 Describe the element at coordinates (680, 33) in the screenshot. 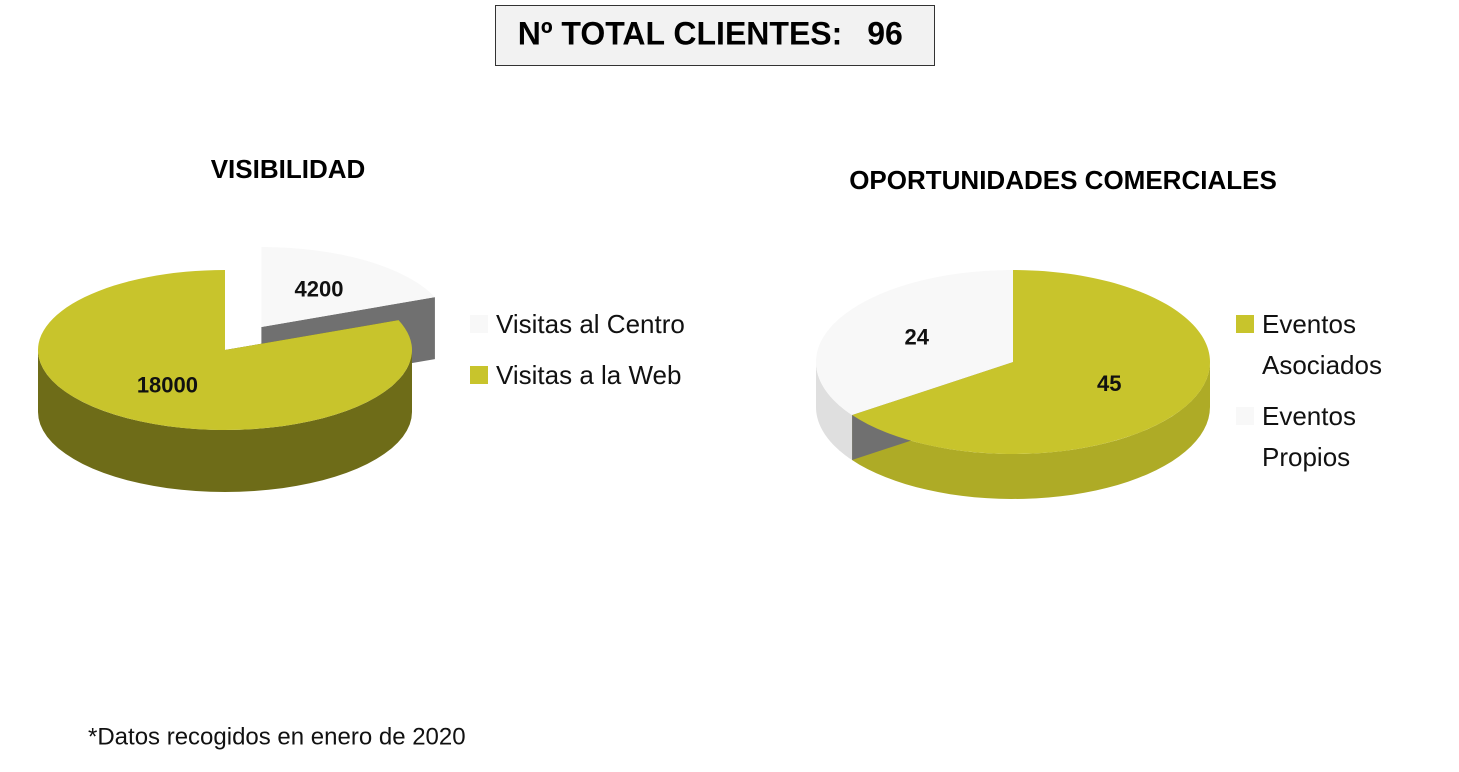

I see `header-label: Nº TOTAL CLIENTES:` at that location.